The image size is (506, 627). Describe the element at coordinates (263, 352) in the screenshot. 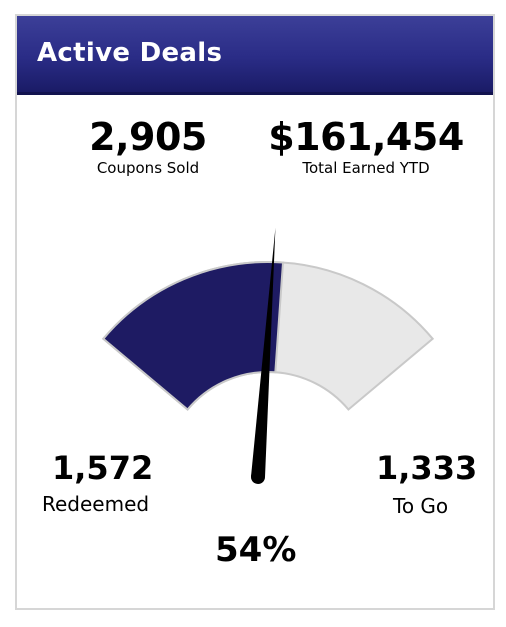

I see `gauge-needle` at that location.